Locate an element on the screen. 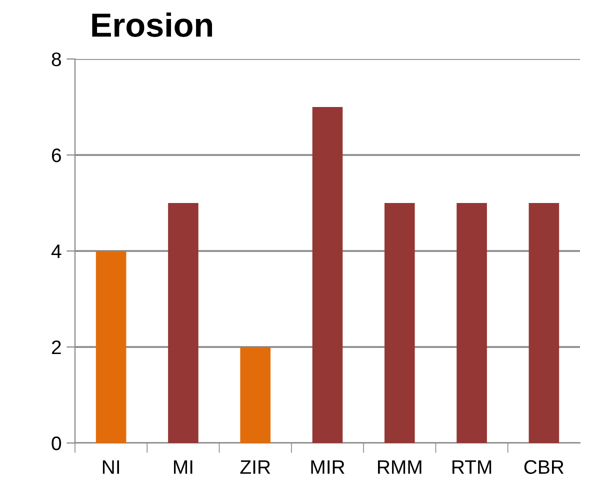 This screenshot has height=492, width=596. y-tick-label: 6 is located at coordinates (56, 155).